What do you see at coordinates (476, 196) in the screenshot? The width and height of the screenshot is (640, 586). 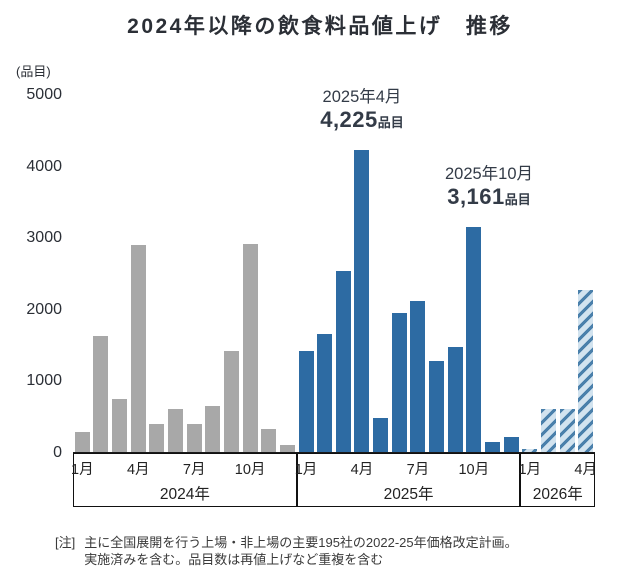 I see `annotation-oct-2025-value: 3,161` at bounding box center [476, 196].